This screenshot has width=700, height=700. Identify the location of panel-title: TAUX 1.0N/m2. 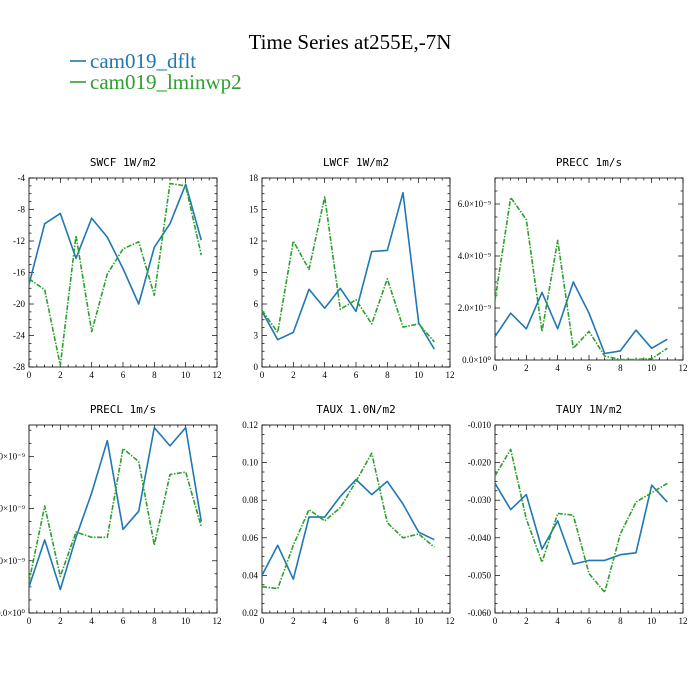
(355, 409).